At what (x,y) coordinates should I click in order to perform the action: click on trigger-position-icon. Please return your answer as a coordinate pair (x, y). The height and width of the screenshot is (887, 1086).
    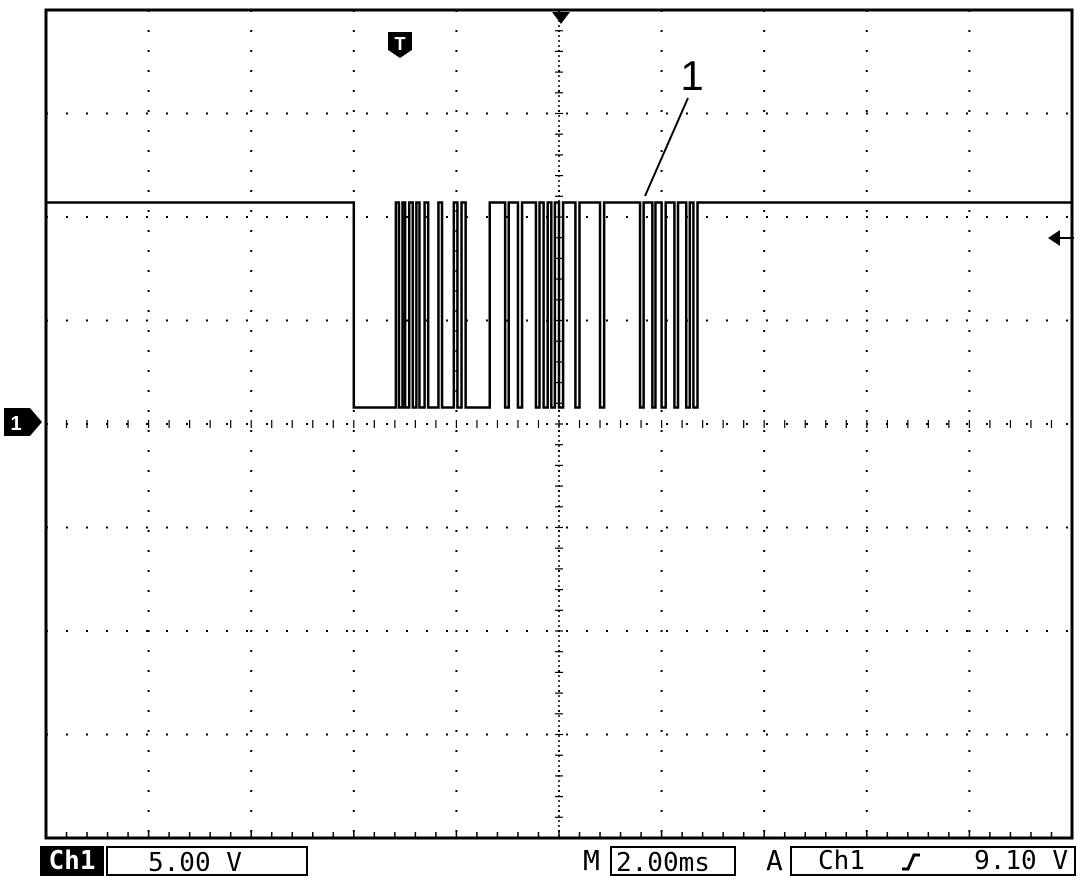
    Looking at the image, I should click on (561, 18).